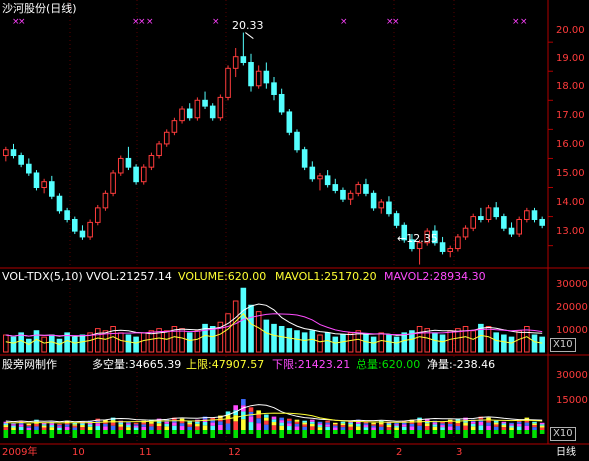 This screenshot has height=461, width=589. What do you see at coordinates (459, 452) in the screenshot?
I see `x-axis-label: 3` at bounding box center [459, 452].